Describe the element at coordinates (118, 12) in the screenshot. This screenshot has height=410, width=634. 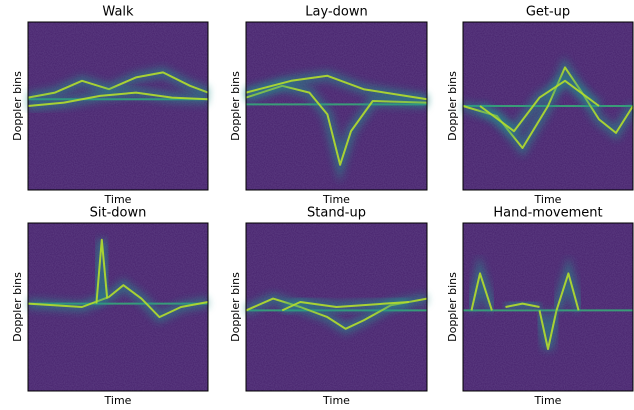
I see `panel-title: Walk` at that location.